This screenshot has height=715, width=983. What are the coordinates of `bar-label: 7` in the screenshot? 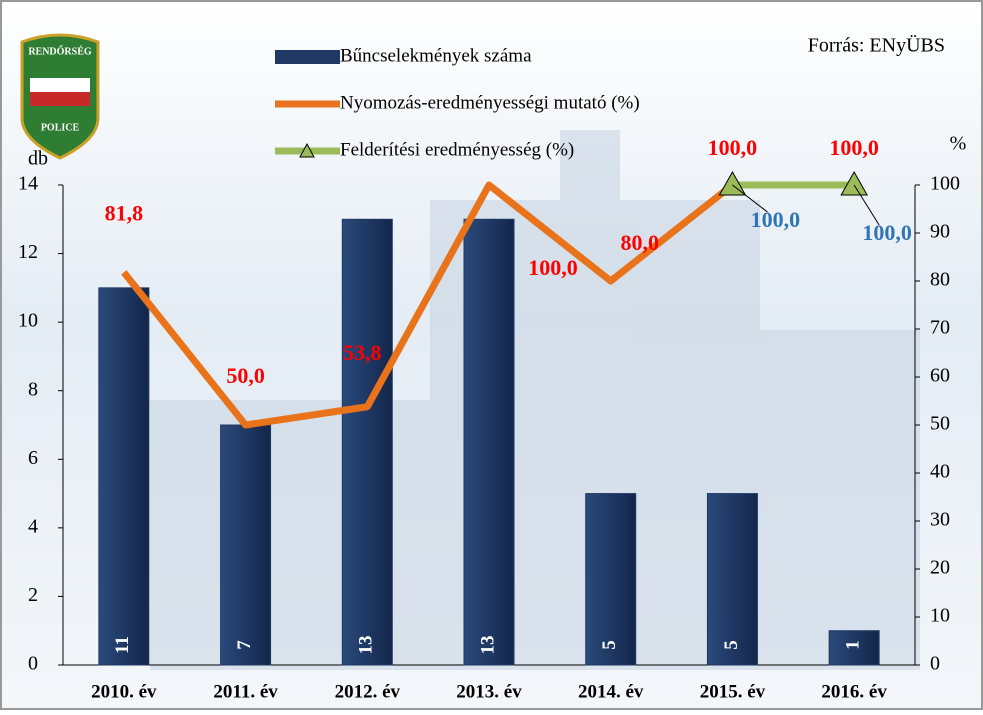 It's located at (244, 645).